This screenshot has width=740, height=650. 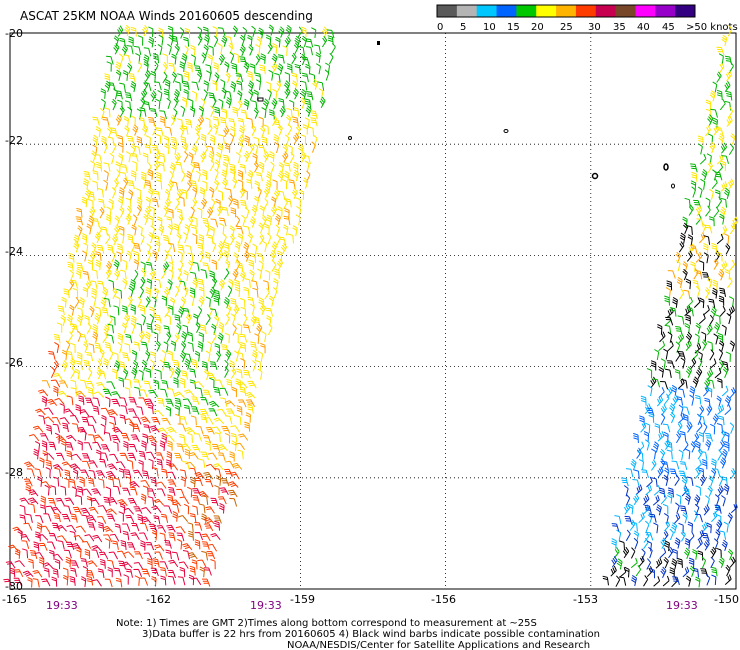 I want to click on legend-label: 25, so click(x=566, y=27).